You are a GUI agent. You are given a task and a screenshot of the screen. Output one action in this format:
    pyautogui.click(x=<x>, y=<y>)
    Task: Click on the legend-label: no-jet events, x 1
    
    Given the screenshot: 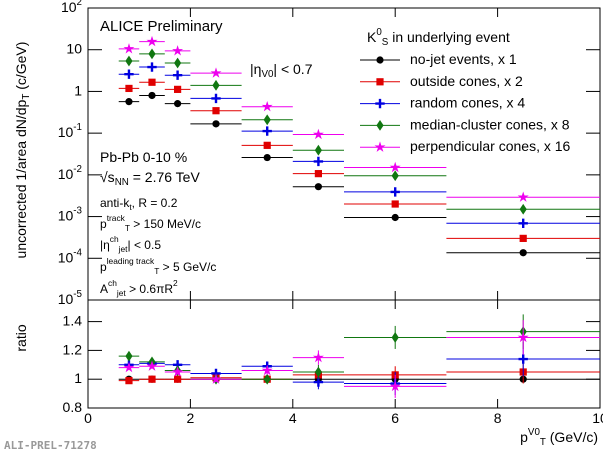 What is the action you would take?
    pyautogui.click(x=463, y=59)
    